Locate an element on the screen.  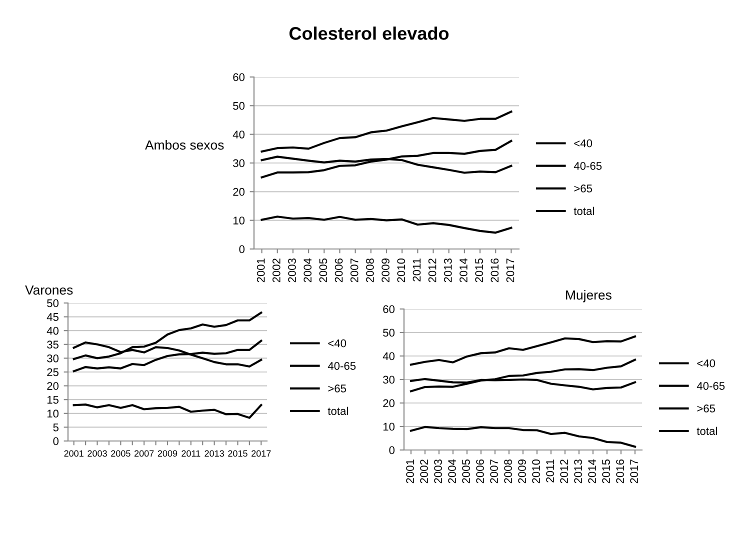
chart-title: Colesterol elevado is located at coordinates (369, 33).